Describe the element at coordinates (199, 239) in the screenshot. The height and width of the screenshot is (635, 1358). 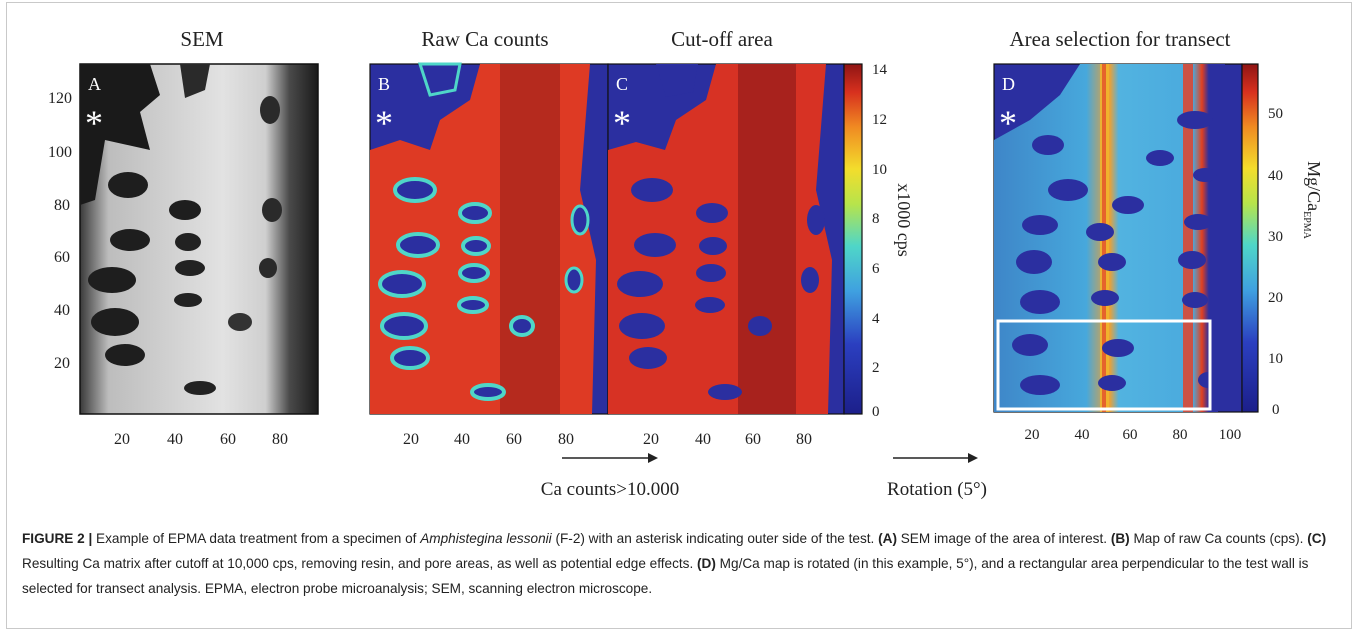
I see `panel-sem: A *` at that location.